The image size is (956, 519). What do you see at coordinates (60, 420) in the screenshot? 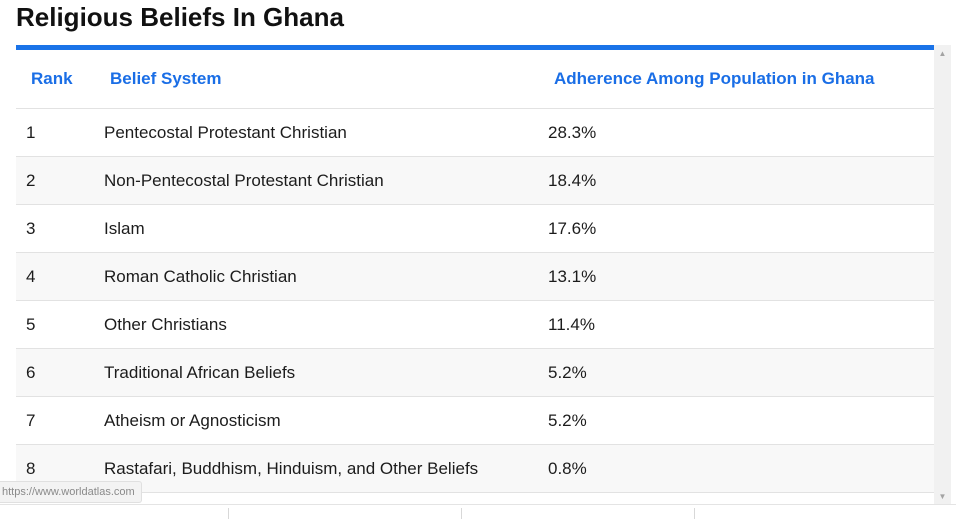
I see `rank-cell: 7` at bounding box center [60, 420].